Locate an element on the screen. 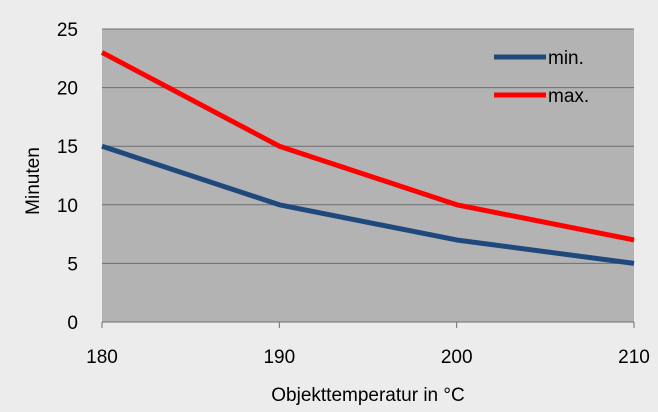 The height and width of the screenshot is (412, 658). y-tick-label: 25 is located at coordinates (67, 30).